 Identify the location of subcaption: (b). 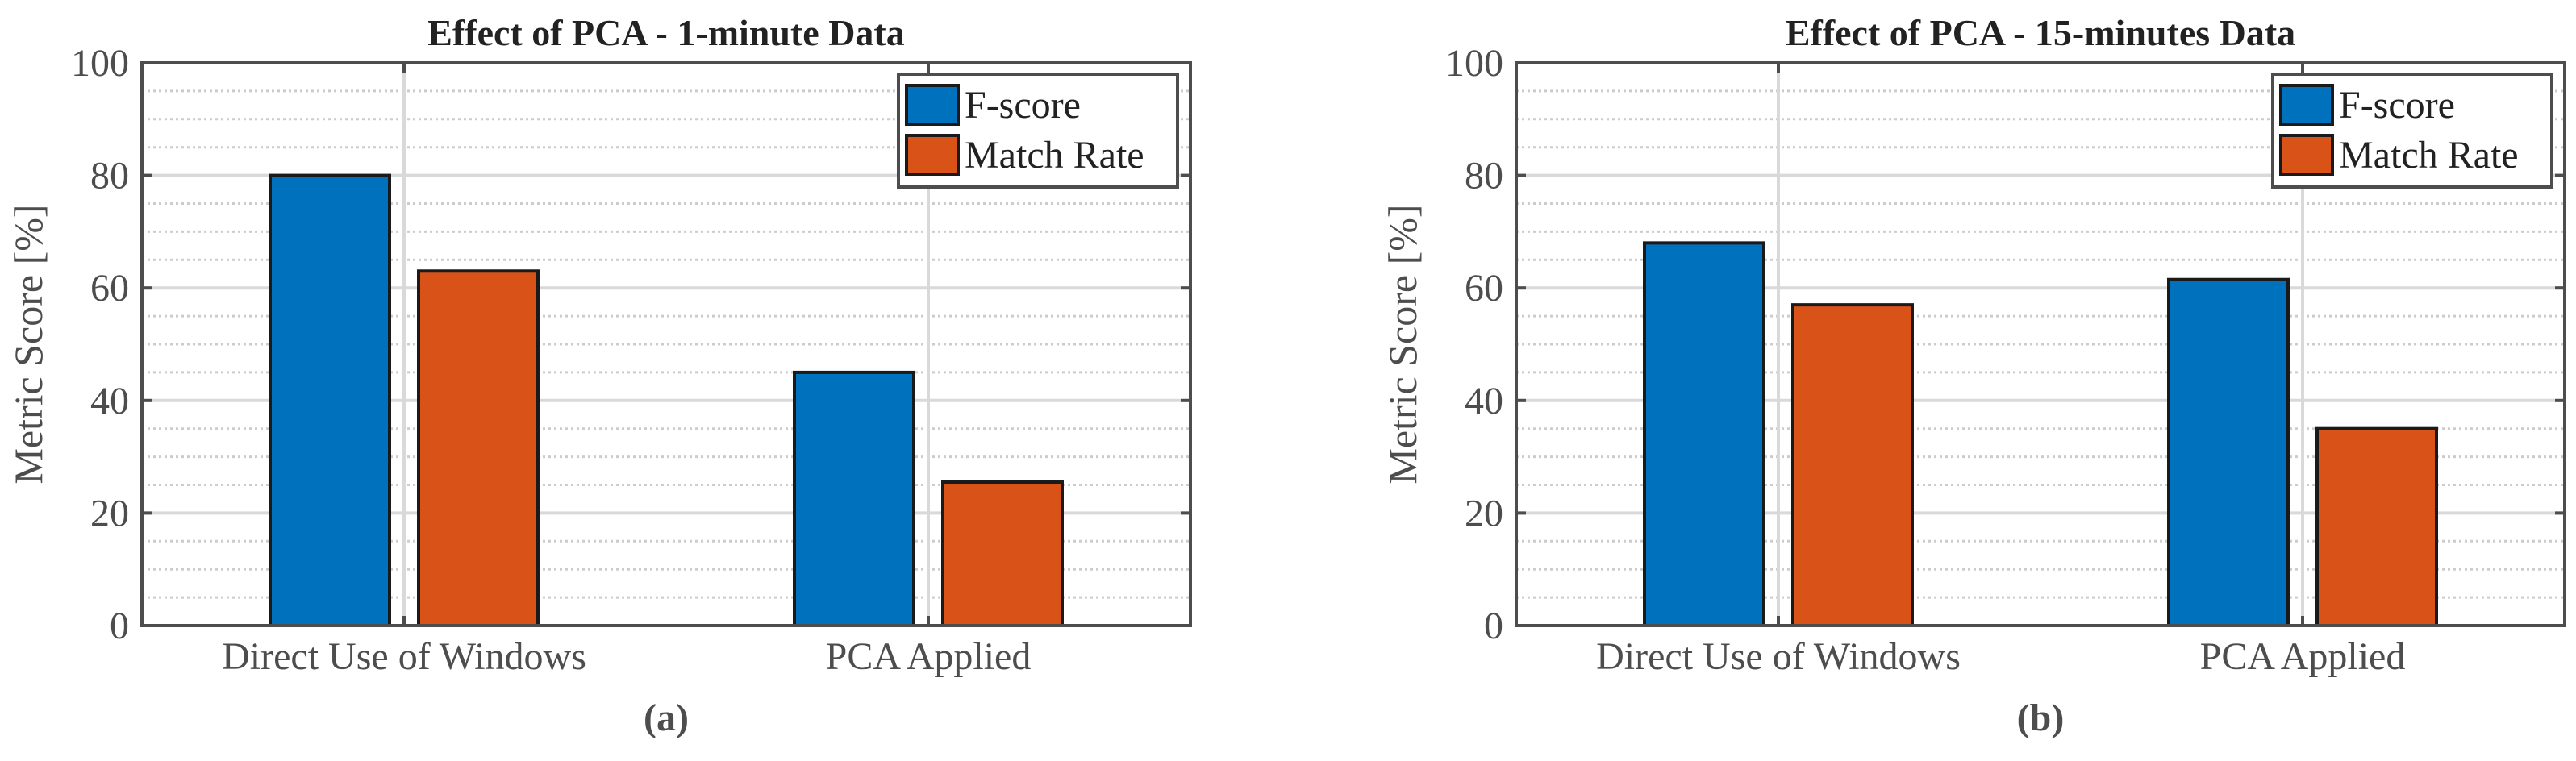
(2041, 718).